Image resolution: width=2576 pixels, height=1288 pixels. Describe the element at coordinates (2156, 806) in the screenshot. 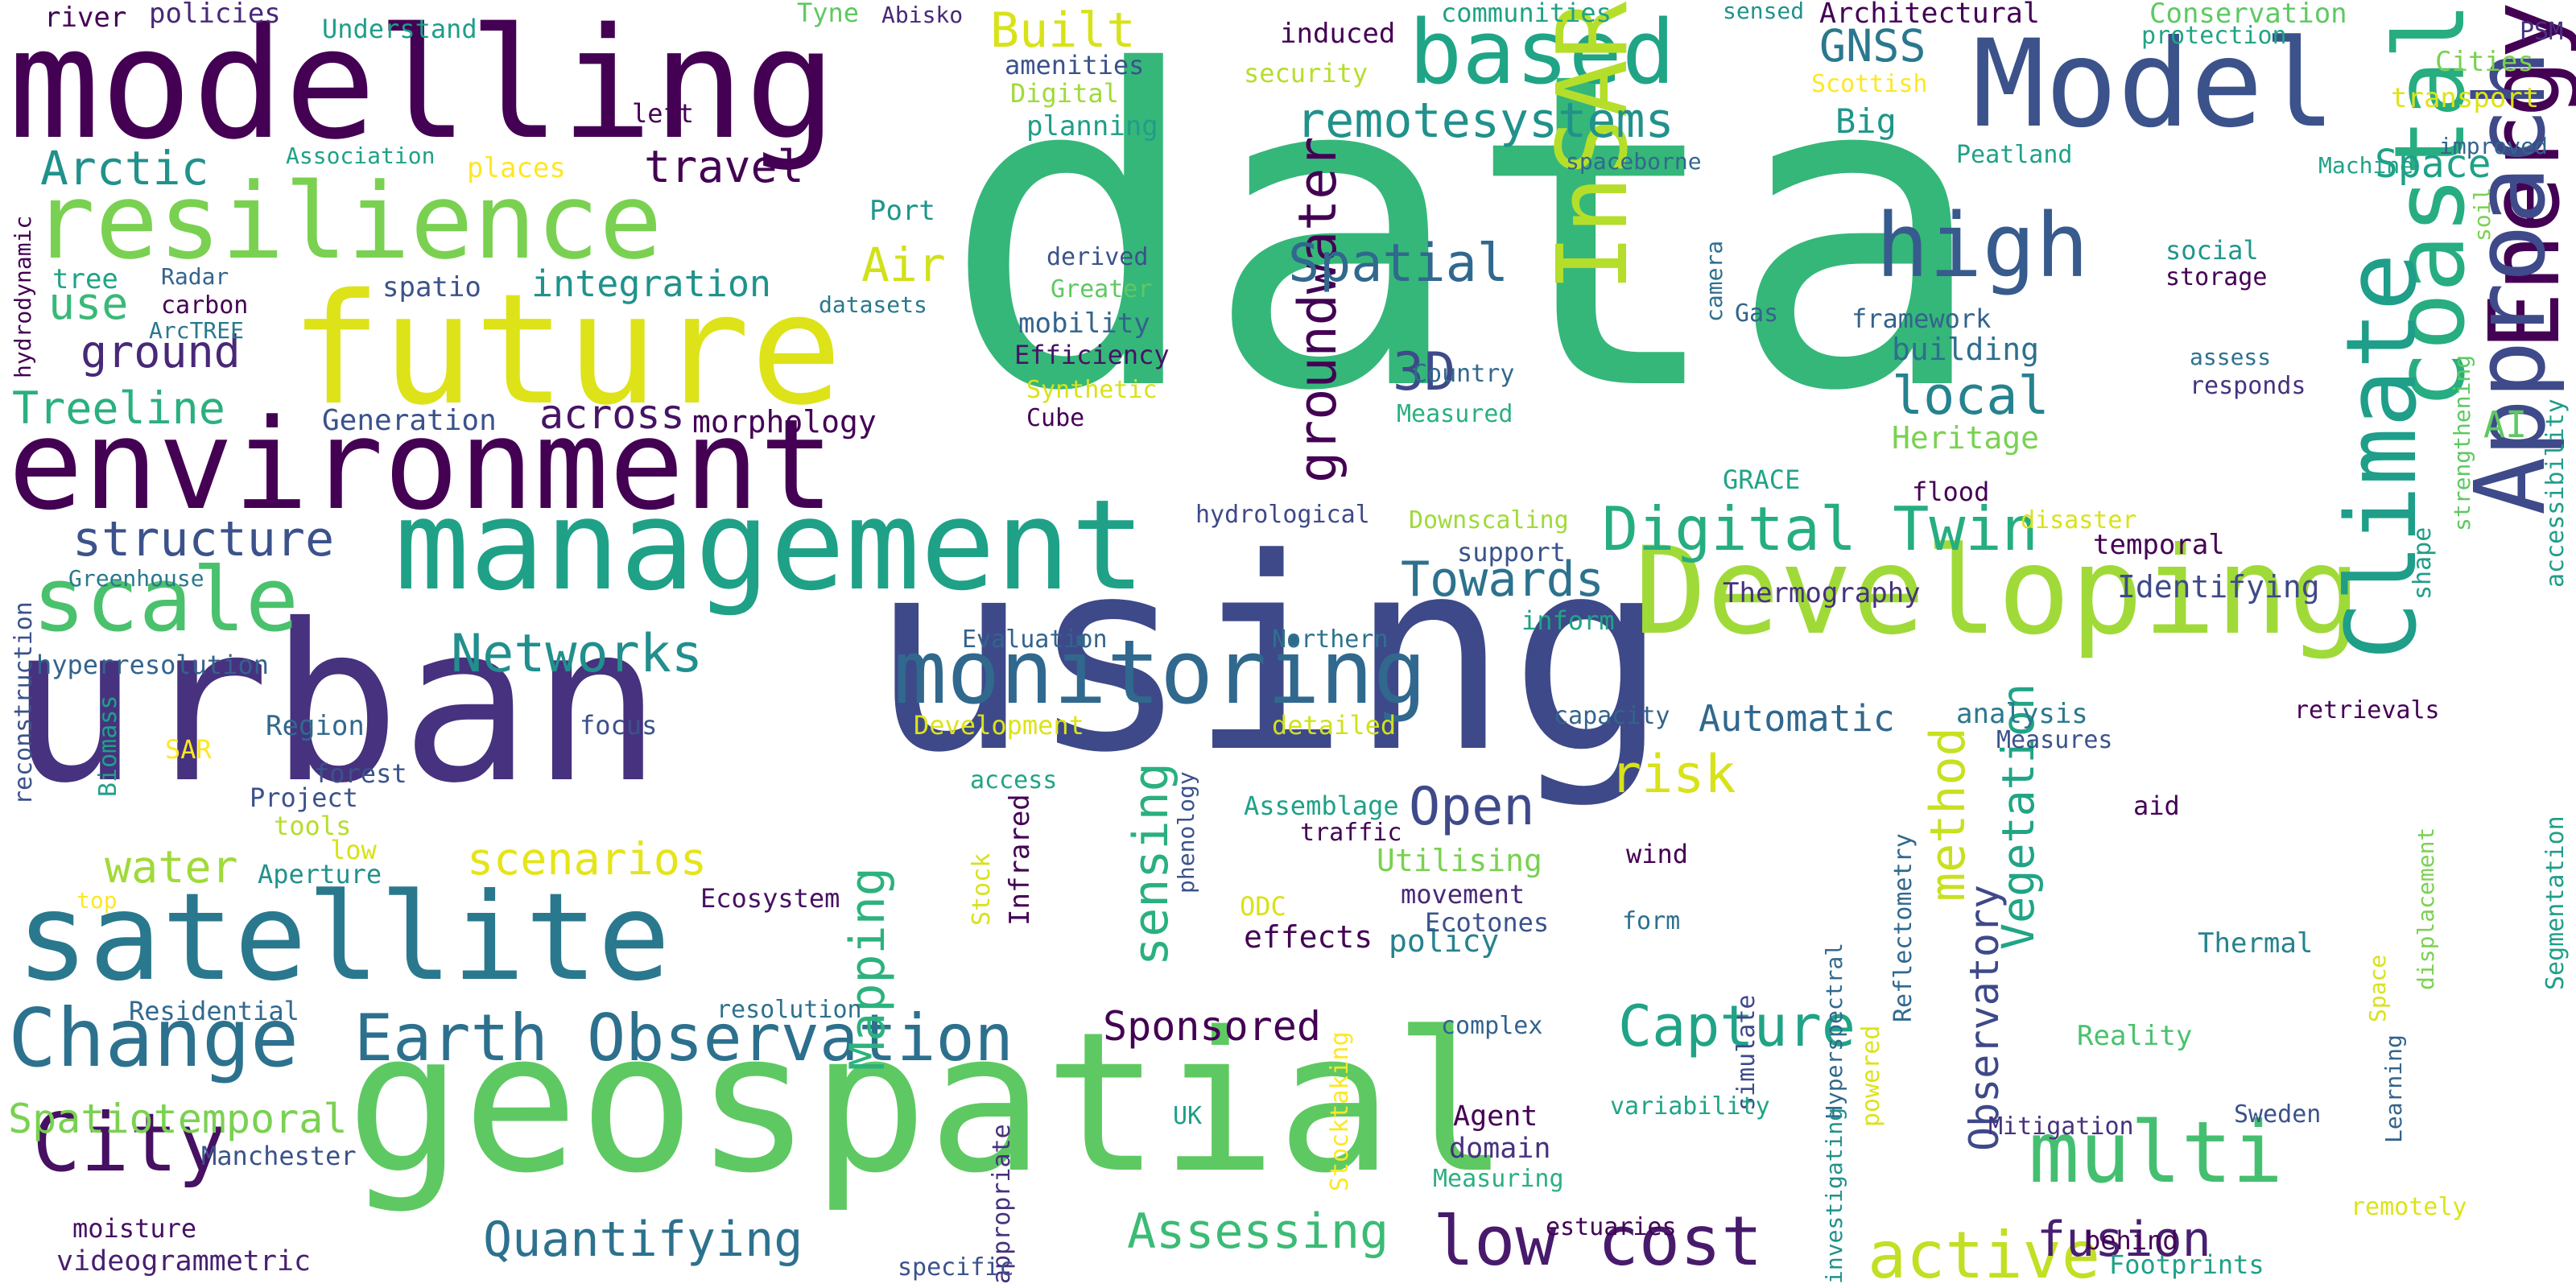

I see `word-aid: aid` at that location.